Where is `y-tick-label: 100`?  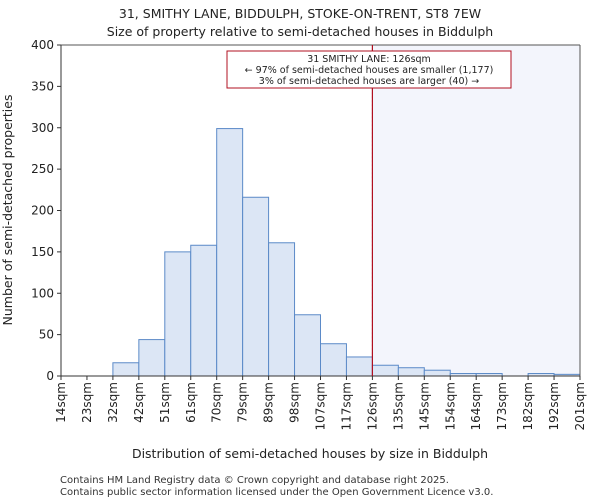 y-tick-label: 100 is located at coordinates (42, 293).